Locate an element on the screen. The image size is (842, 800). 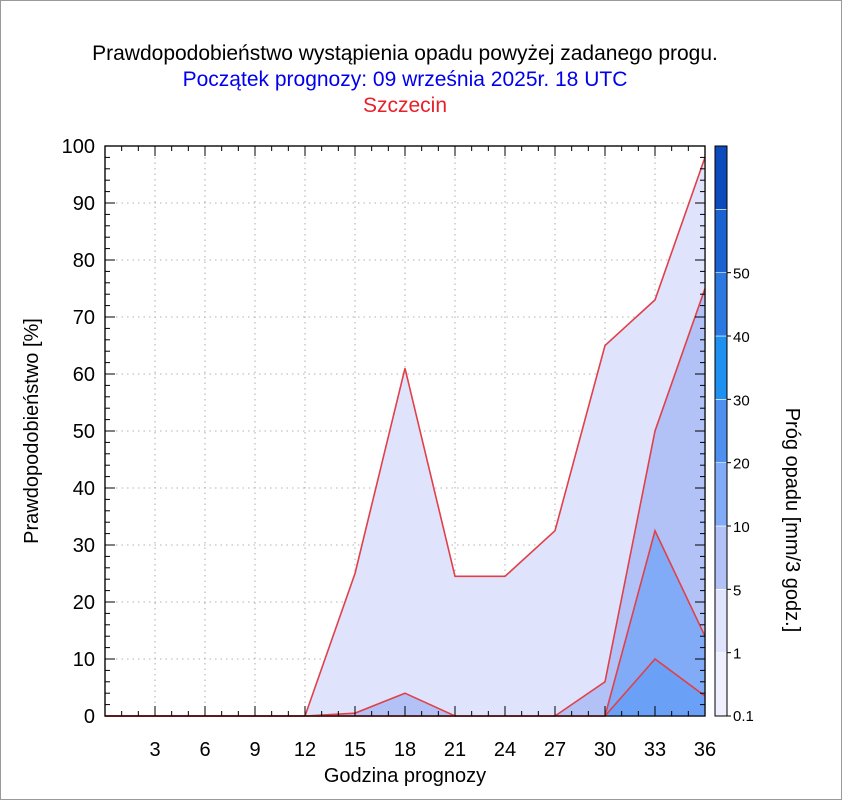
colorbar-border is located at coordinates (721, 431).